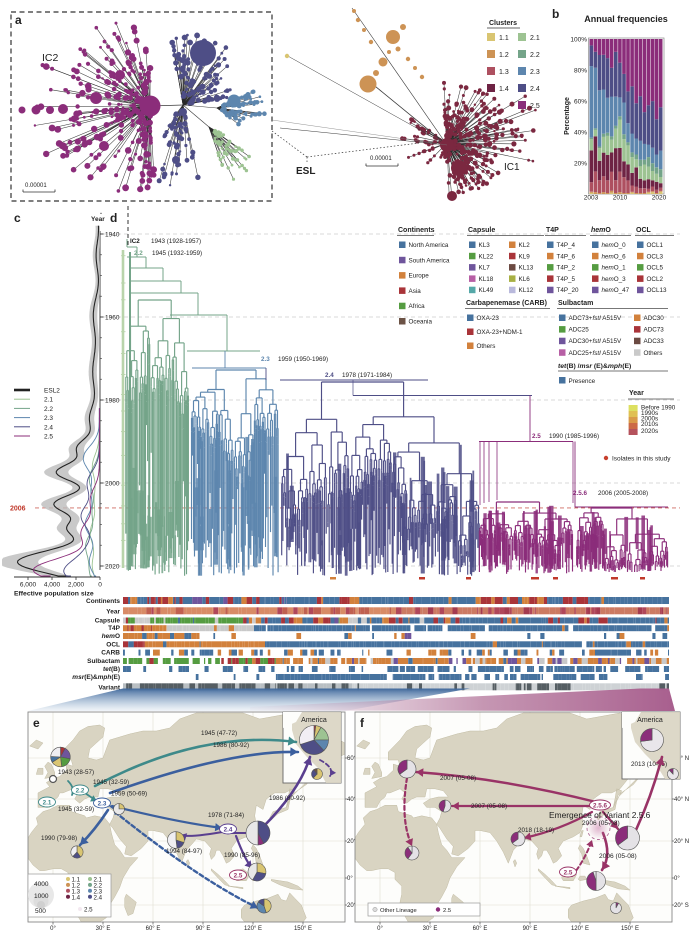 The image size is (693, 937). What do you see at coordinates (419, 276) in the screenshot?
I see `svg-text: Europe` at bounding box center [419, 276].